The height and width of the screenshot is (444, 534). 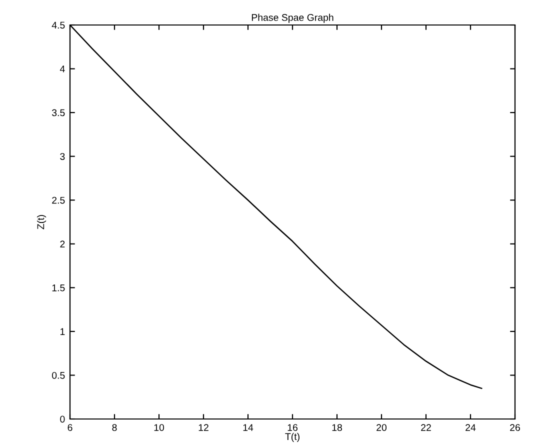 I want to click on x-tick-label: 26, so click(x=515, y=427).